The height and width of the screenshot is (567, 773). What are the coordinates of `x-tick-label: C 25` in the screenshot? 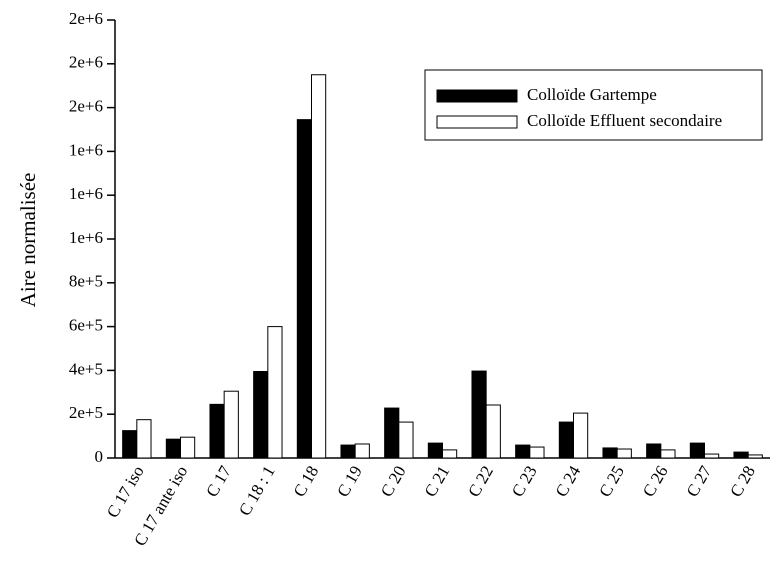 It's located at (611, 481).